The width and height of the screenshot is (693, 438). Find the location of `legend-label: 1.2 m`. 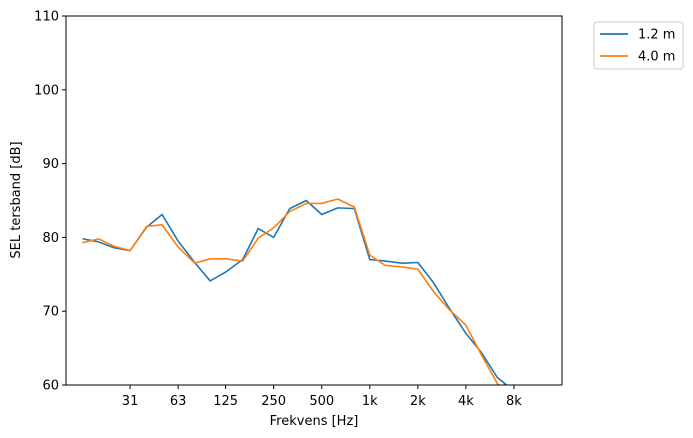

legend-label: 1.2 m is located at coordinates (656, 35).